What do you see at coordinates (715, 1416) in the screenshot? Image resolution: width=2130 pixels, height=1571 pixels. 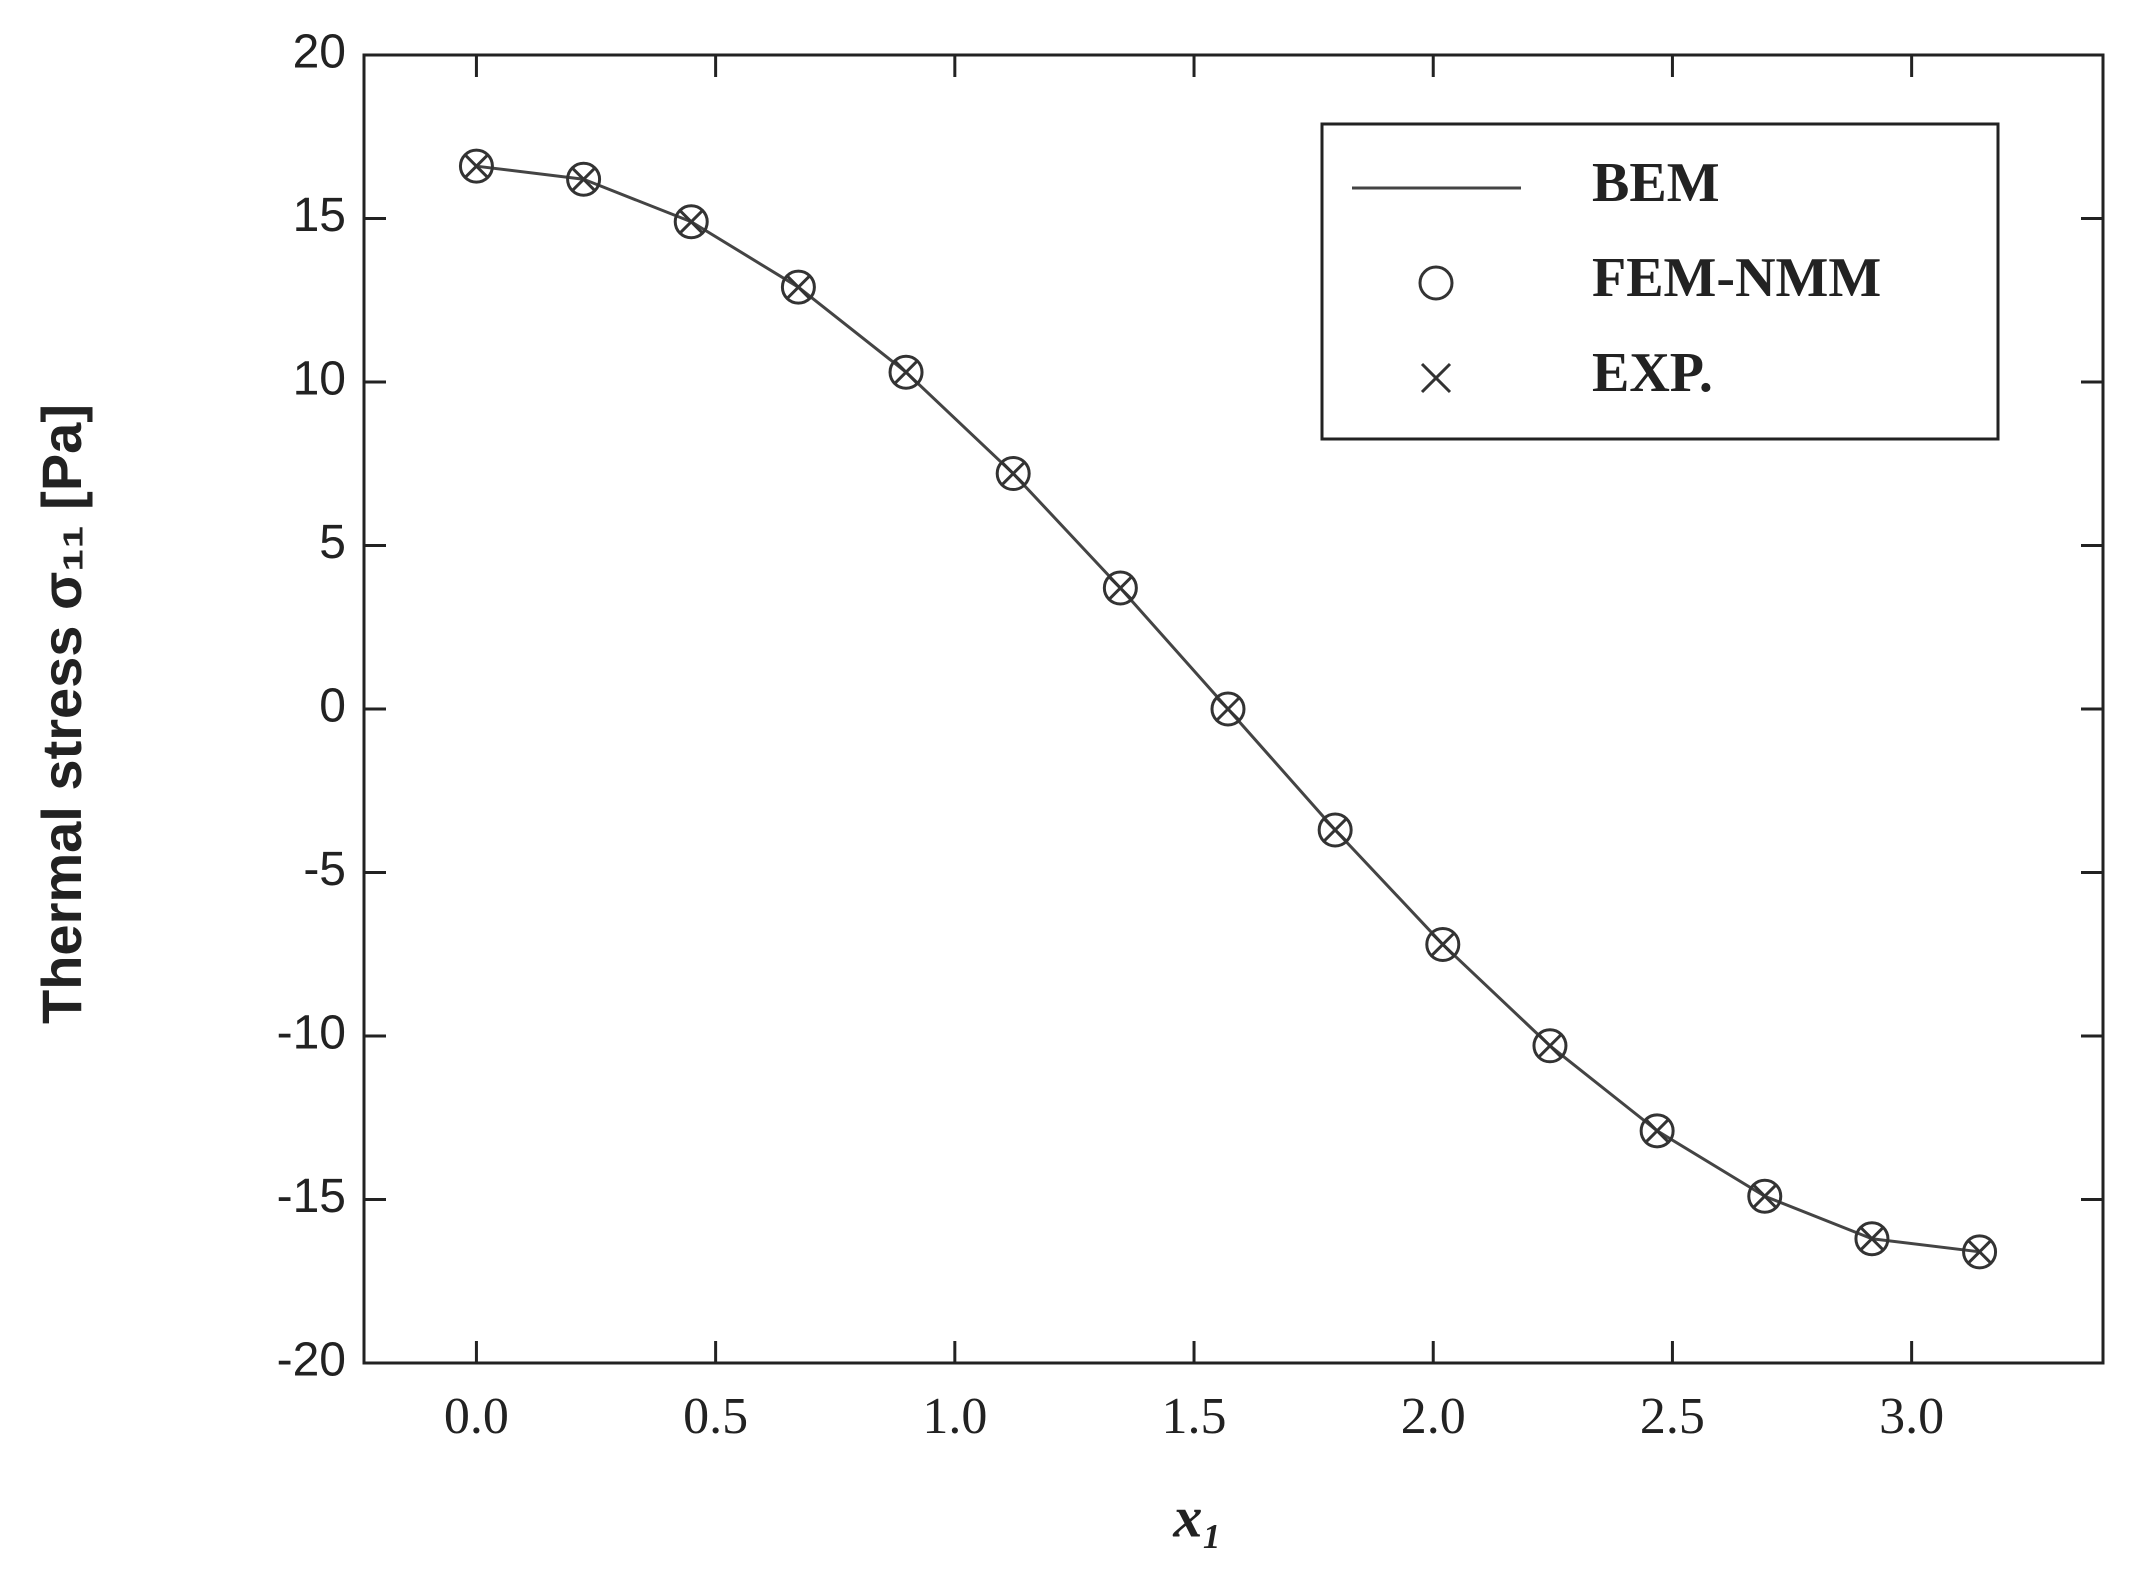 I see `x-tick-label: 0.5` at bounding box center [715, 1416].